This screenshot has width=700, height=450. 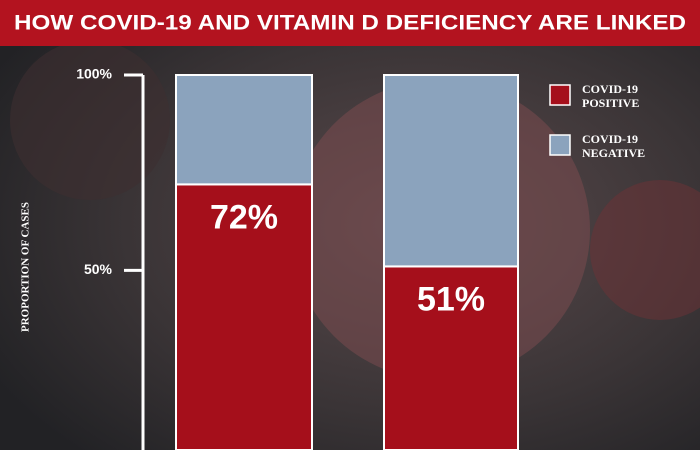 I want to click on legend-label: COVID-19 POSITIVE, so click(x=611, y=96).